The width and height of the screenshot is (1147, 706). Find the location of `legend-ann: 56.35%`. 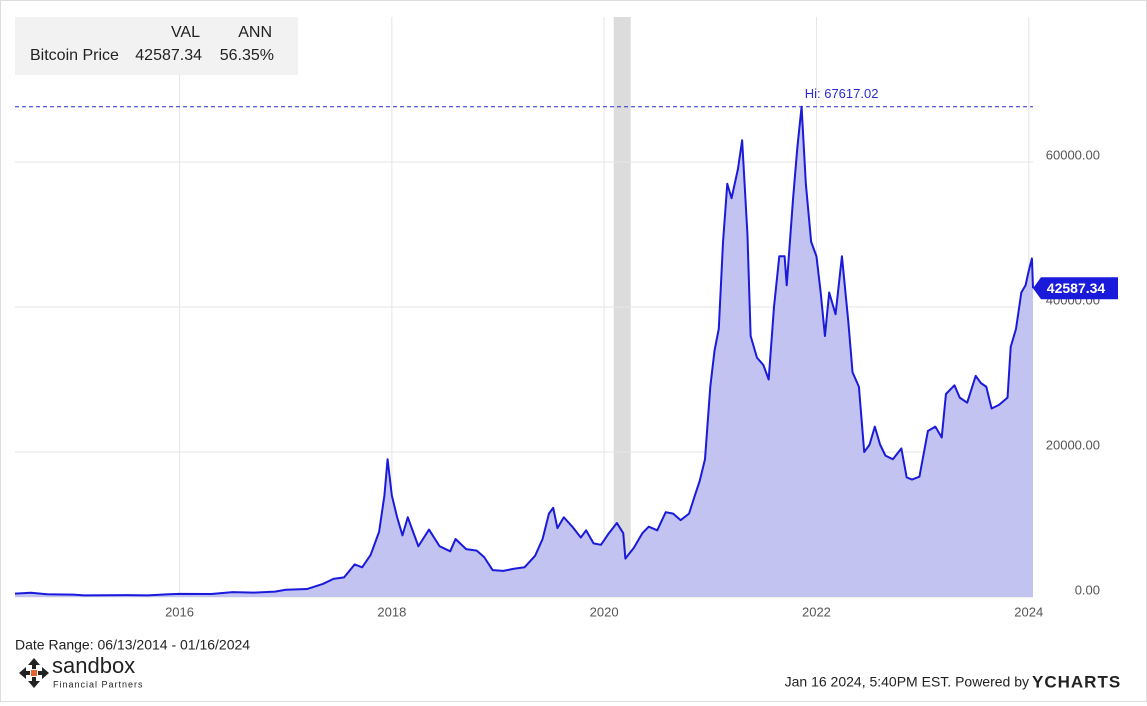

legend-ann: 56.35% is located at coordinates (247, 55).